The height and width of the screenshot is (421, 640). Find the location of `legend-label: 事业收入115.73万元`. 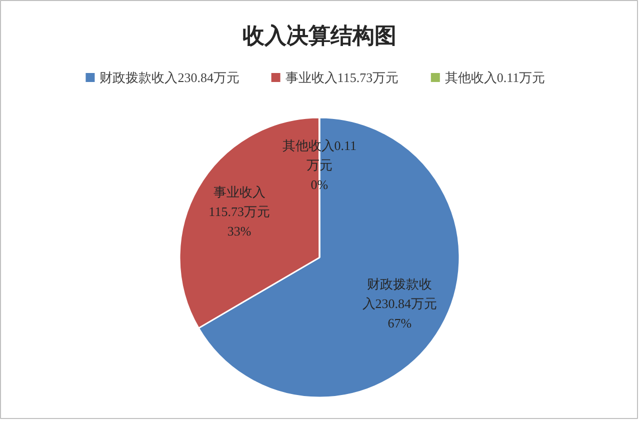

legend-label: 事业收入115.73万元 is located at coordinates (342, 77).